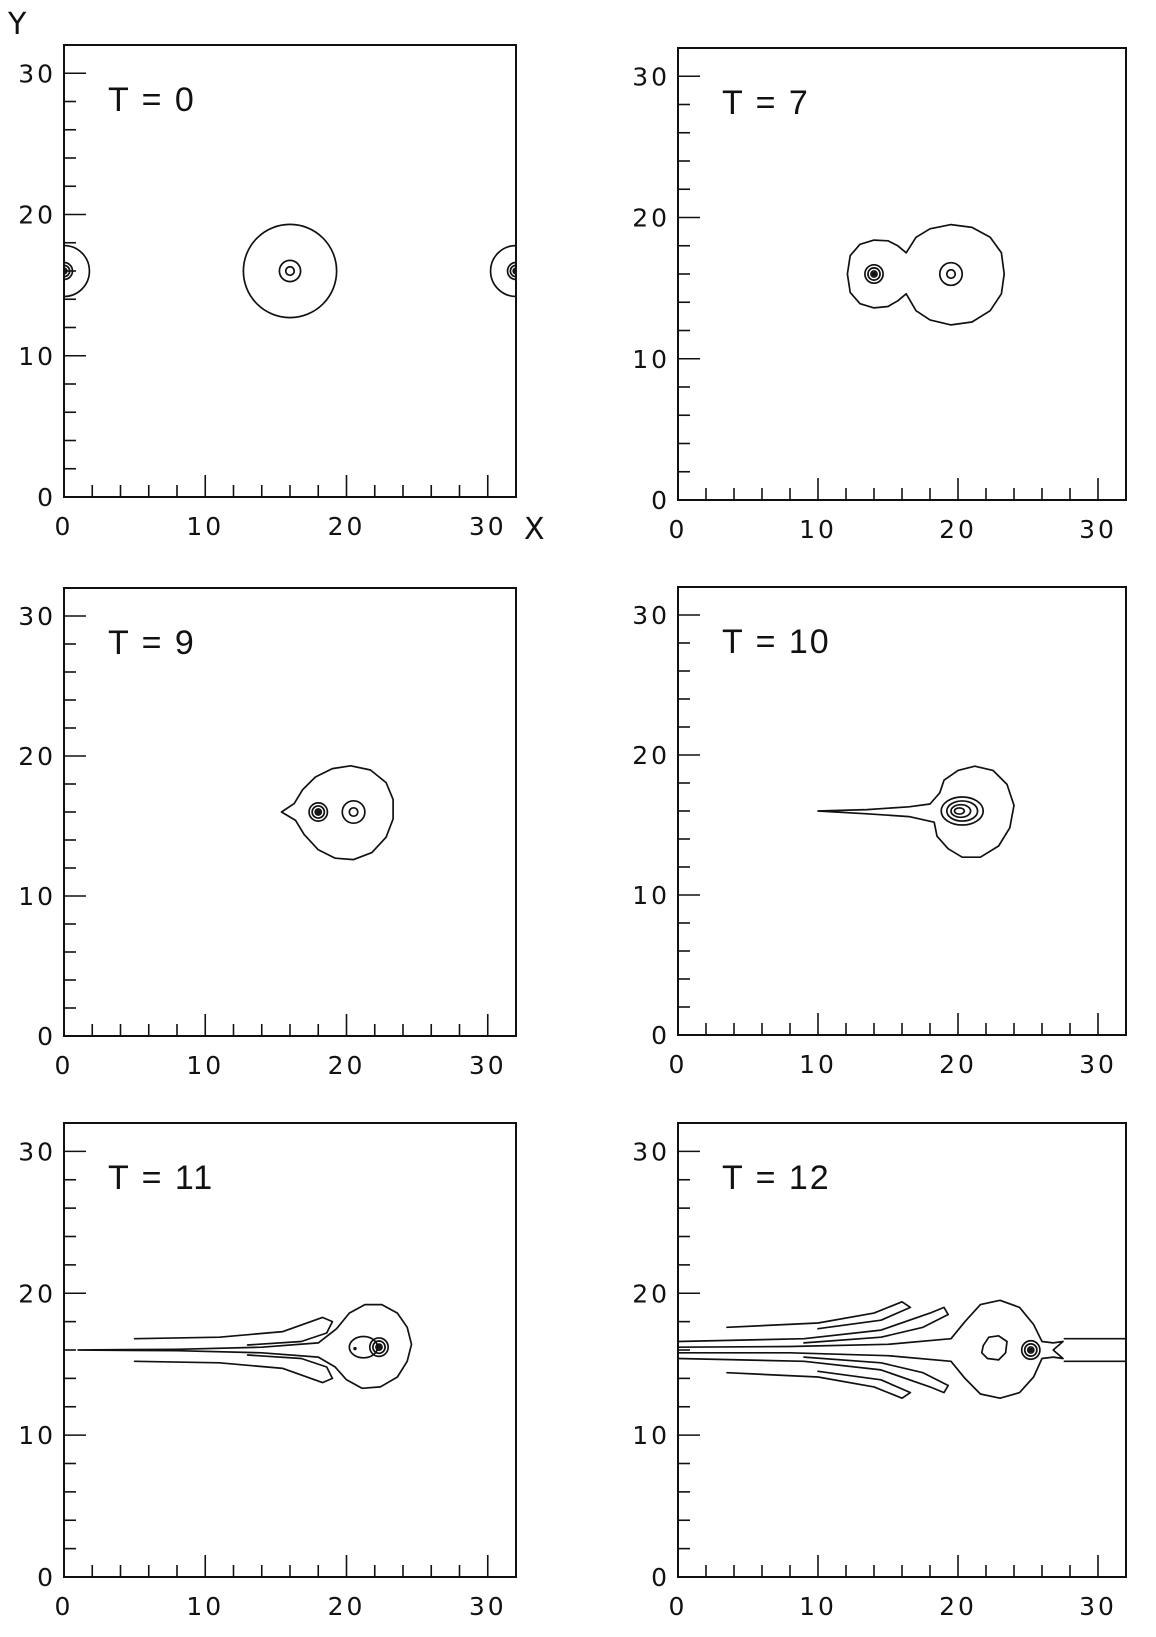  I want to click on y-axis-label: Y, so click(17, 24).